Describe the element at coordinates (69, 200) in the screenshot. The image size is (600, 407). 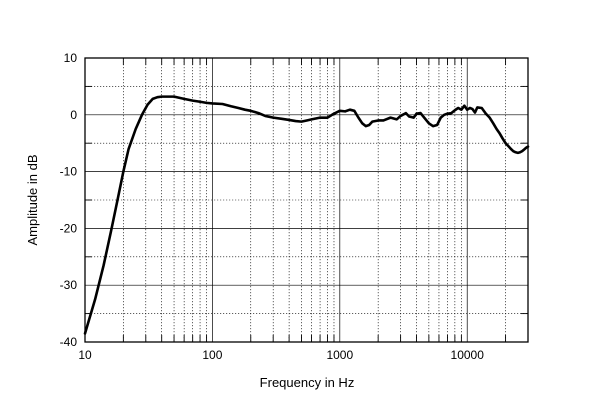
I see `y-tick-labels: 10 0 -10 -20 -30 -40` at that location.